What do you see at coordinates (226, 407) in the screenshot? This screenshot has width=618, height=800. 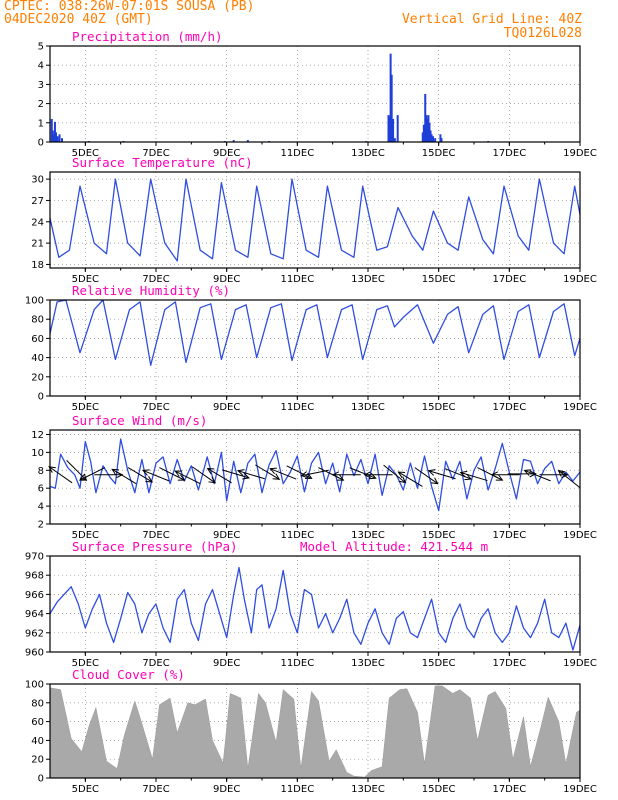 I see `humidity-xtick-label: 9DEC` at bounding box center [226, 407].